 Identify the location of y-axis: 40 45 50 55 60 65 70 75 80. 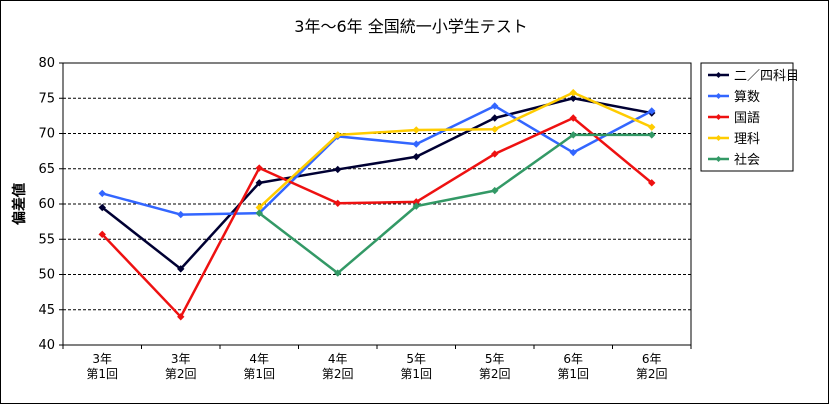
(50, 204).